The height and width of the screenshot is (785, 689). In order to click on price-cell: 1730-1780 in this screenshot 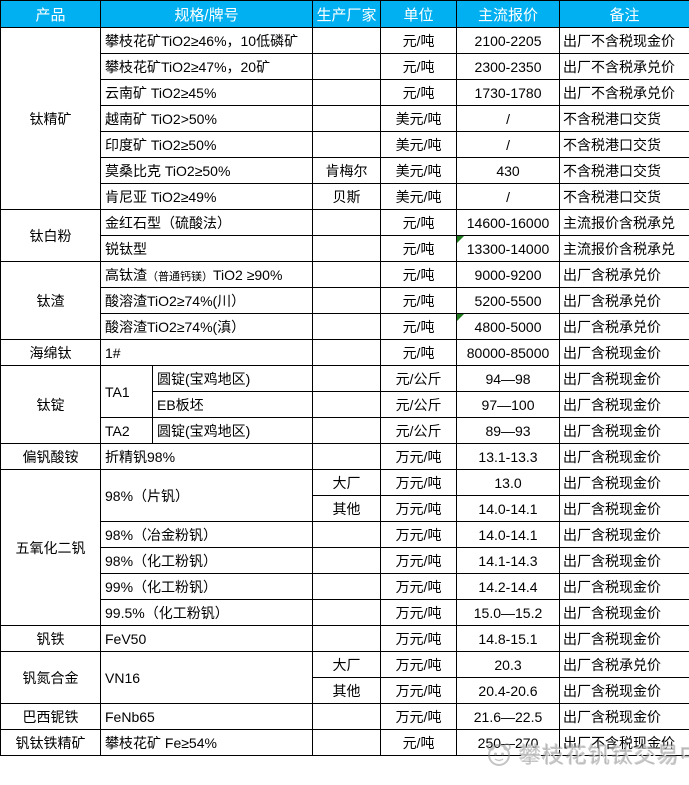, I will do `click(508, 92)`.